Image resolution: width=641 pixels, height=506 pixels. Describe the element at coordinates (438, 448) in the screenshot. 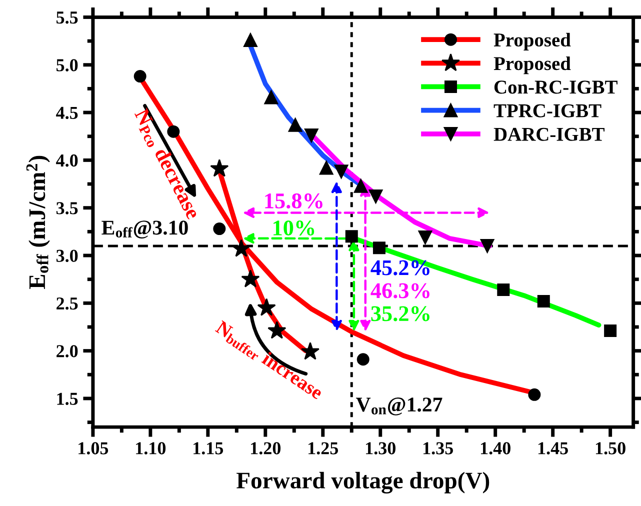

I see `x-tick-label: 1.35` at that location.